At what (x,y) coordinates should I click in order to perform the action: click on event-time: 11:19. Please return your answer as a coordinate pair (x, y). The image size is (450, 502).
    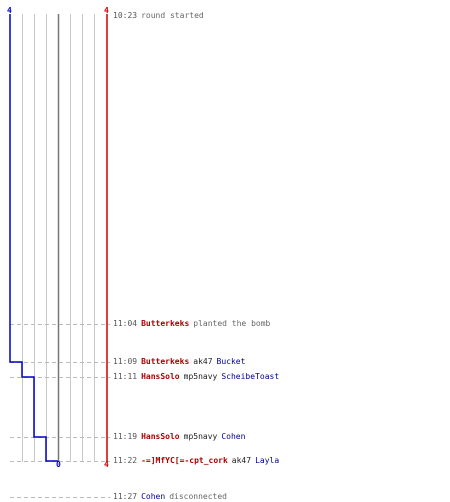
    Looking at the image, I should click on (125, 436).